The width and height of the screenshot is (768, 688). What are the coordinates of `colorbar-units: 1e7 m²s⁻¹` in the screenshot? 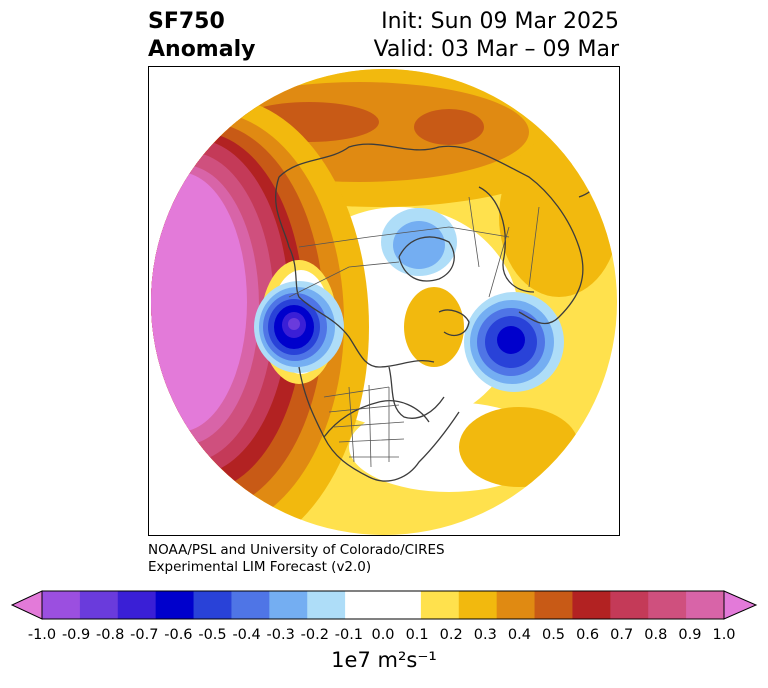 It's located at (384, 660).